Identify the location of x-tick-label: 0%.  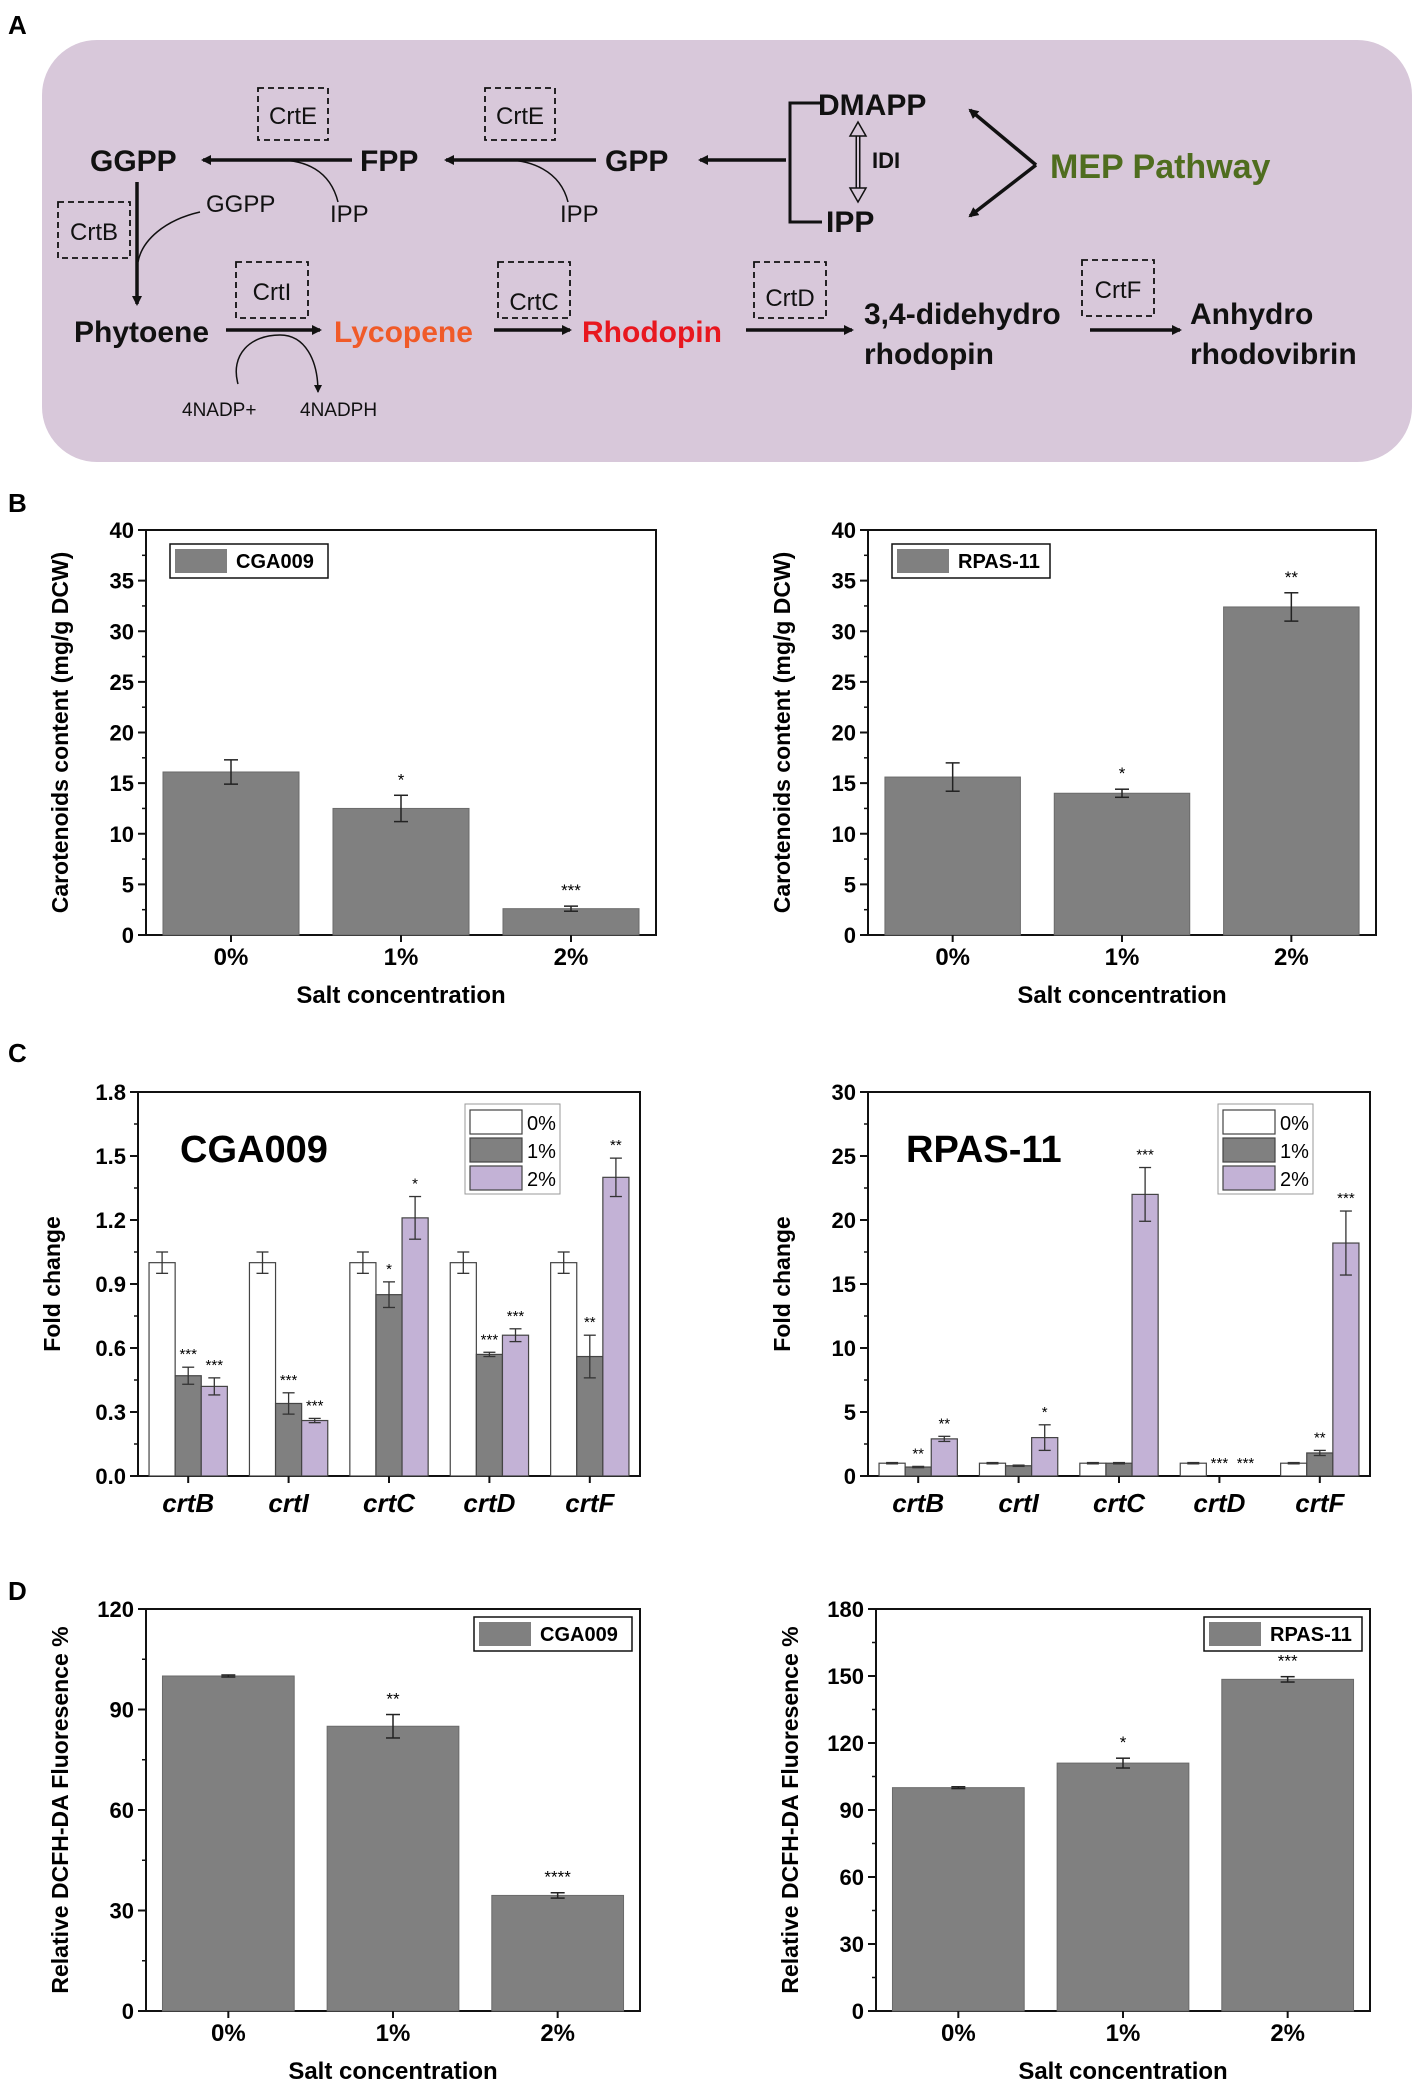
(952, 957).